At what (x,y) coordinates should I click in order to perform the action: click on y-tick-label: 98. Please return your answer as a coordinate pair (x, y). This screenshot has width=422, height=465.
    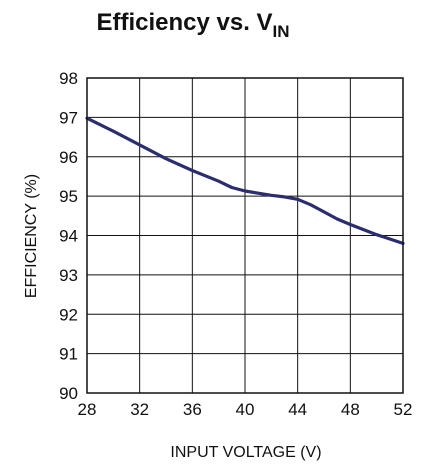
    Looking at the image, I should click on (68, 78).